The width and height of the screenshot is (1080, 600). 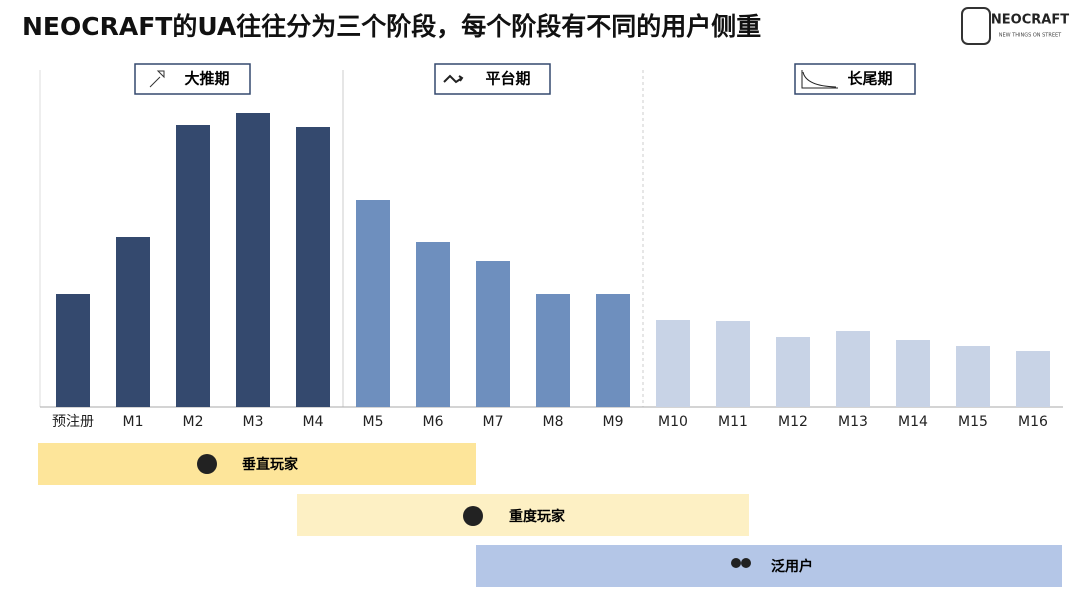 I want to click on x-tick-label: M5, so click(x=373, y=422).